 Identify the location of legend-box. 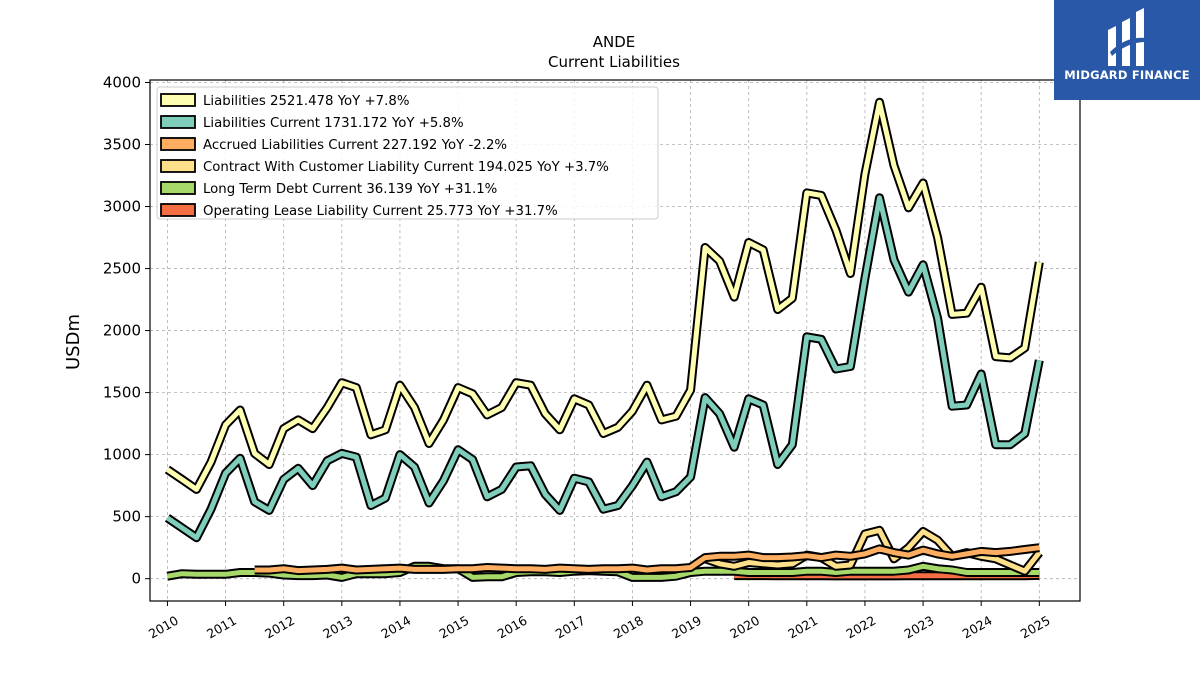
(407, 153).